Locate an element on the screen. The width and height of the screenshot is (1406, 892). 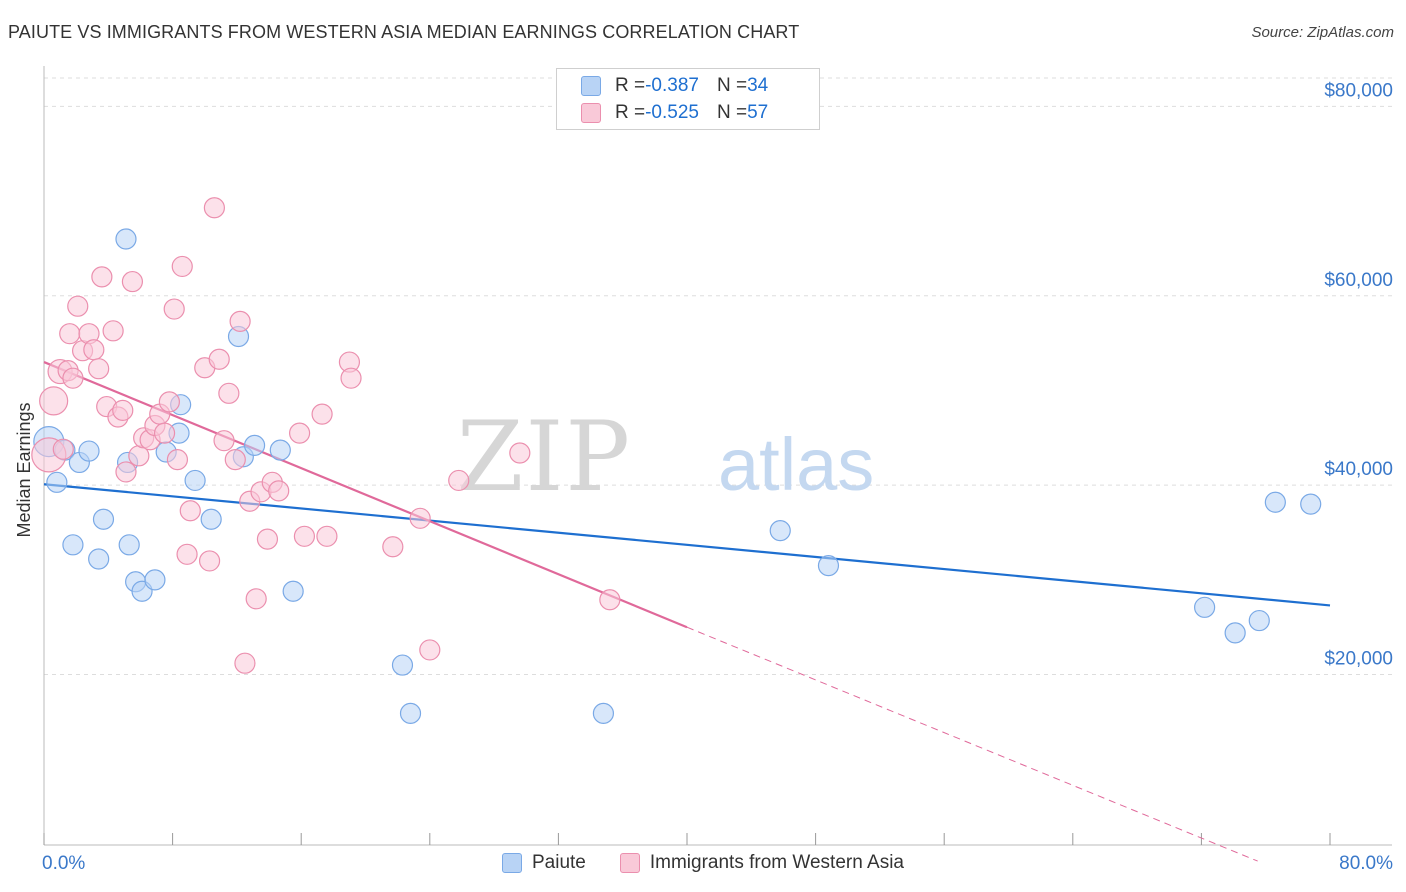
legend-item-paiute: Paiute is located at coordinates (544, 863).